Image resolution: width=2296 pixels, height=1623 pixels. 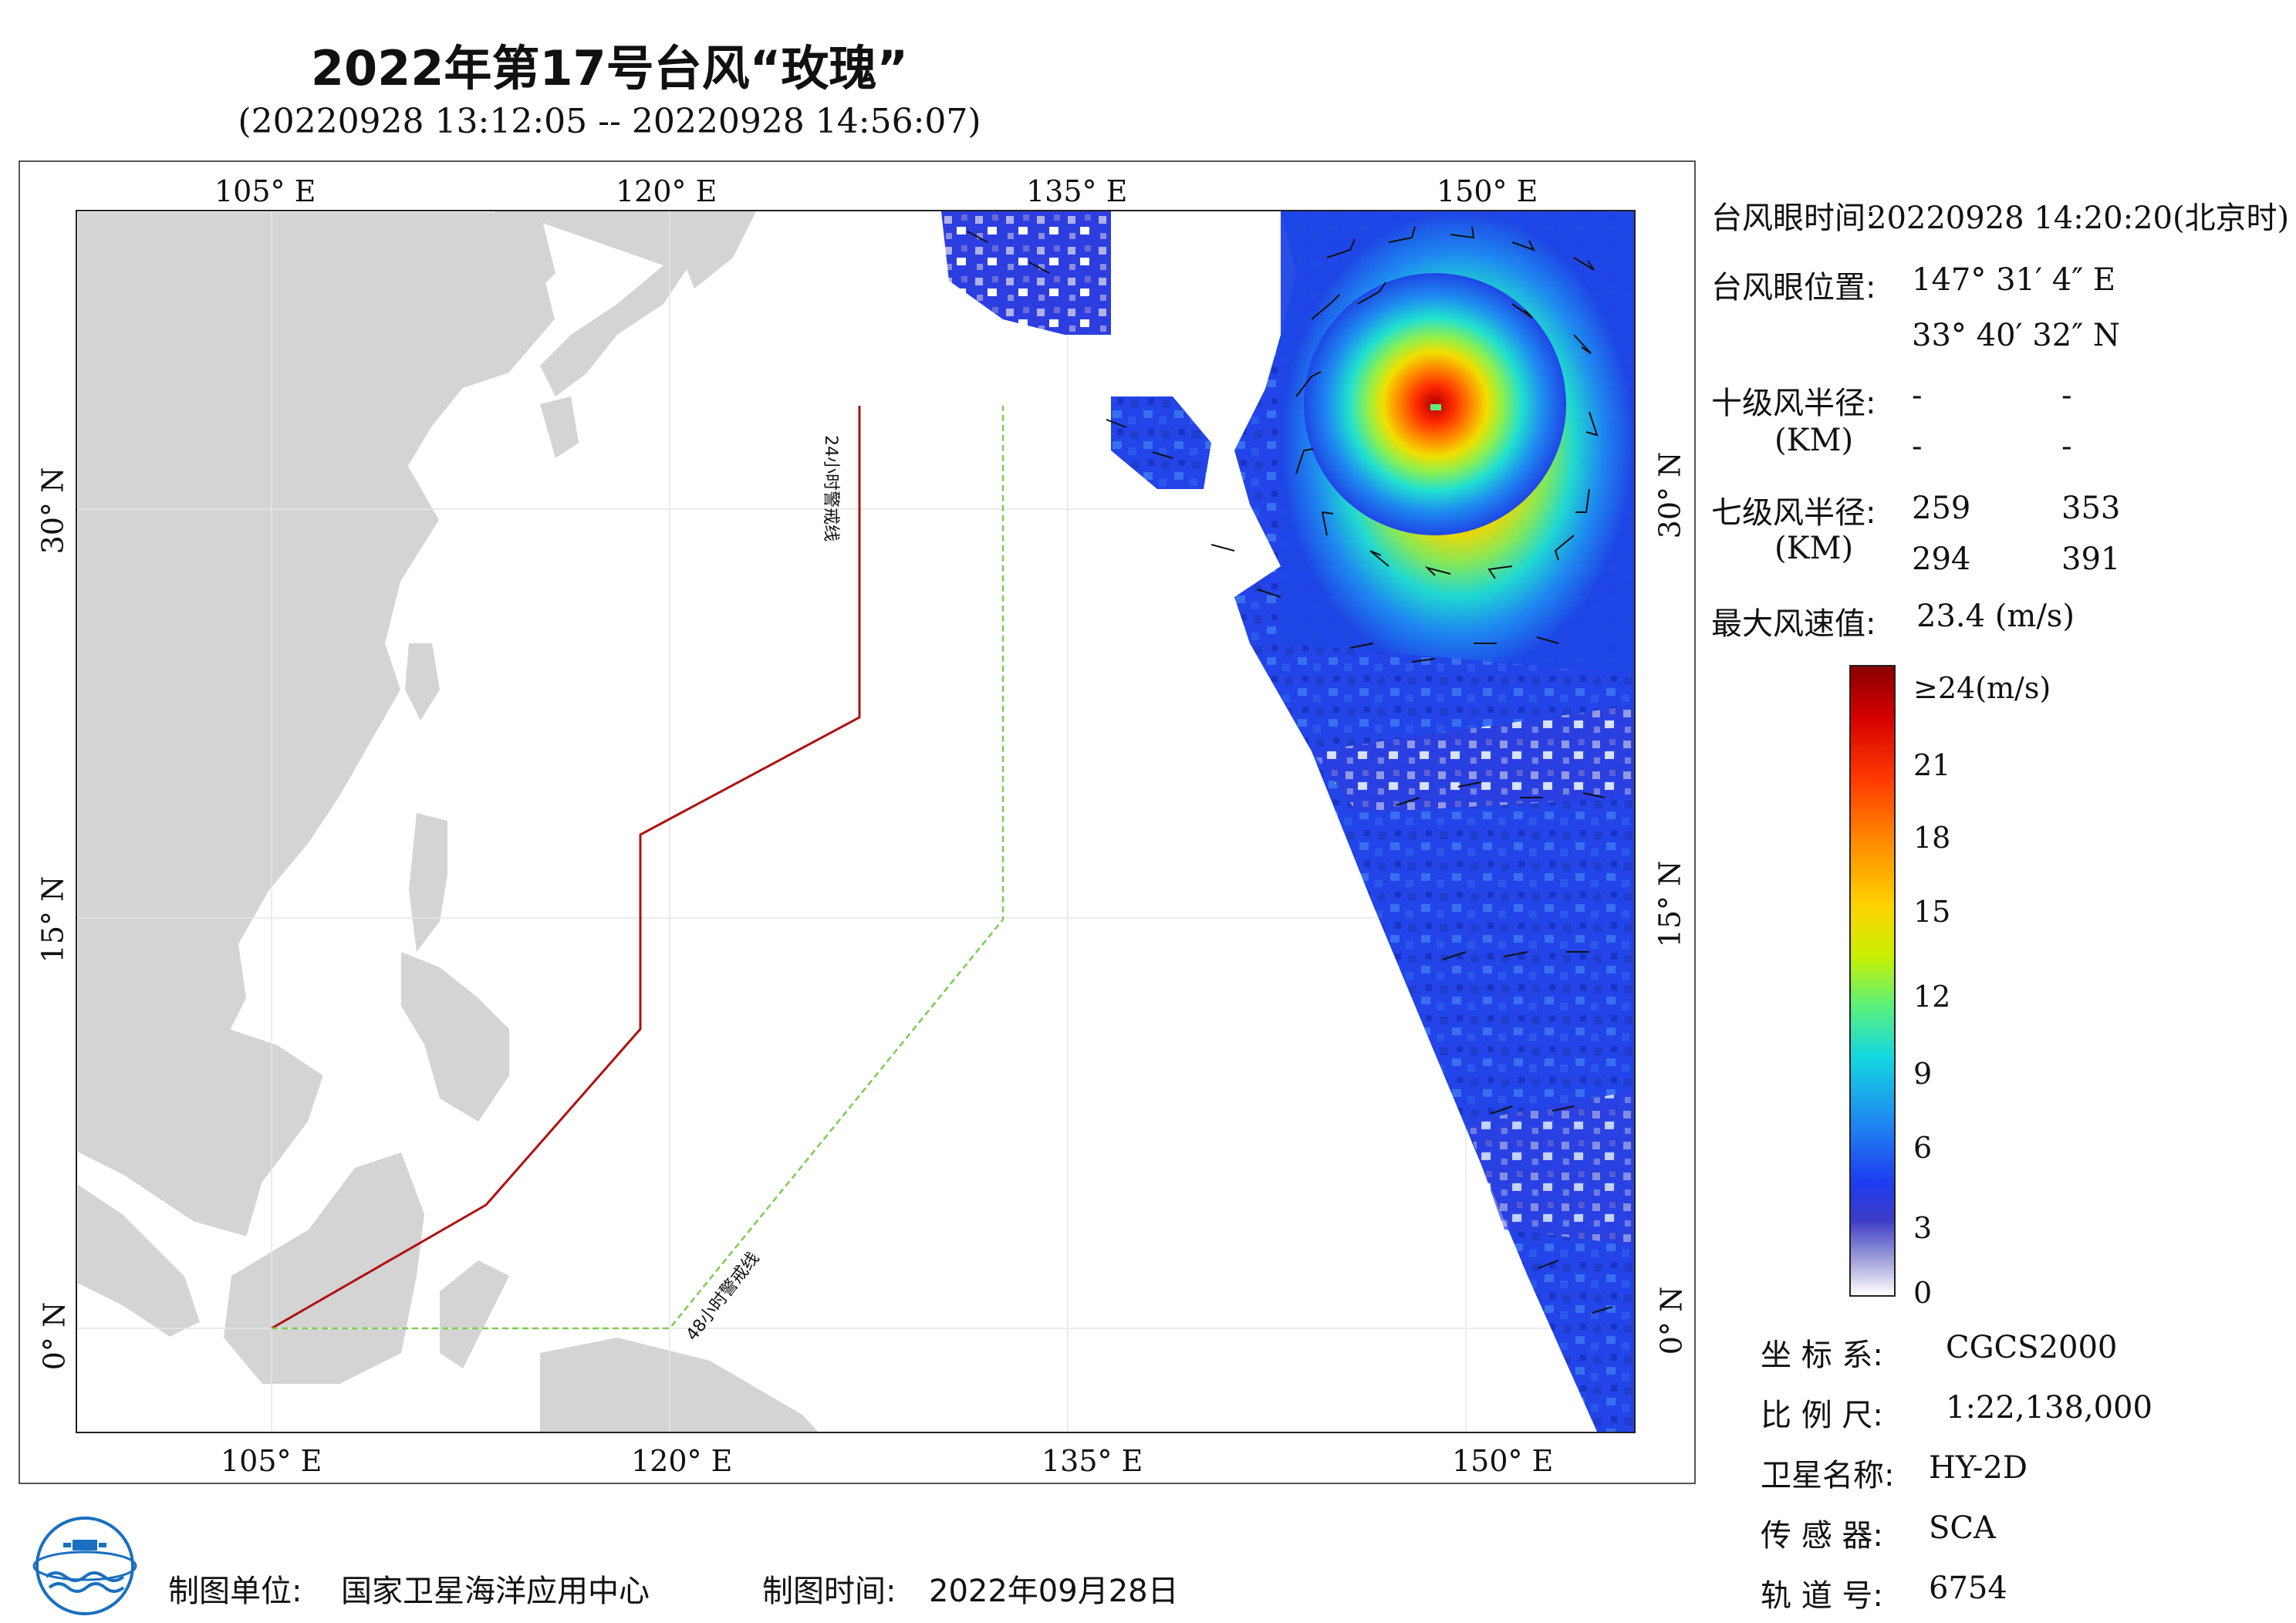 I want to click on land-taiwan, so click(x=422, y=681).